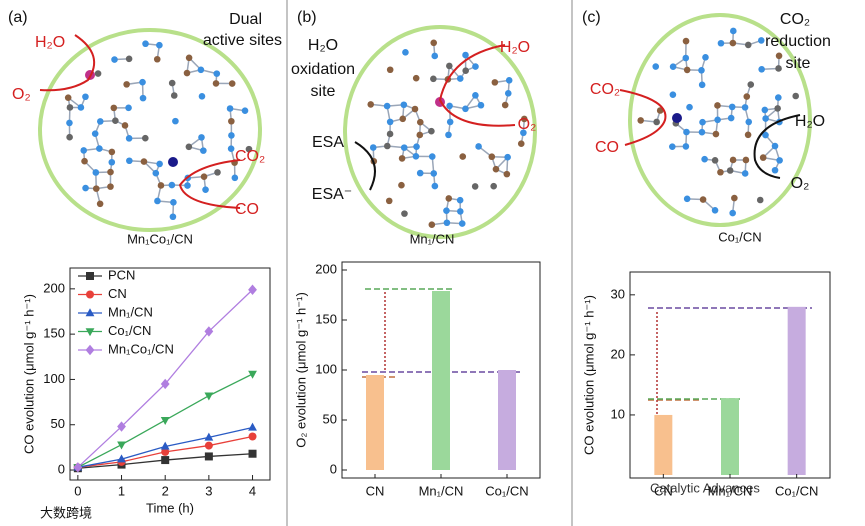  Describe the element at coordinates (705, 487) in the screenshot. I see `watermark: Catalytic Advances` at that location.